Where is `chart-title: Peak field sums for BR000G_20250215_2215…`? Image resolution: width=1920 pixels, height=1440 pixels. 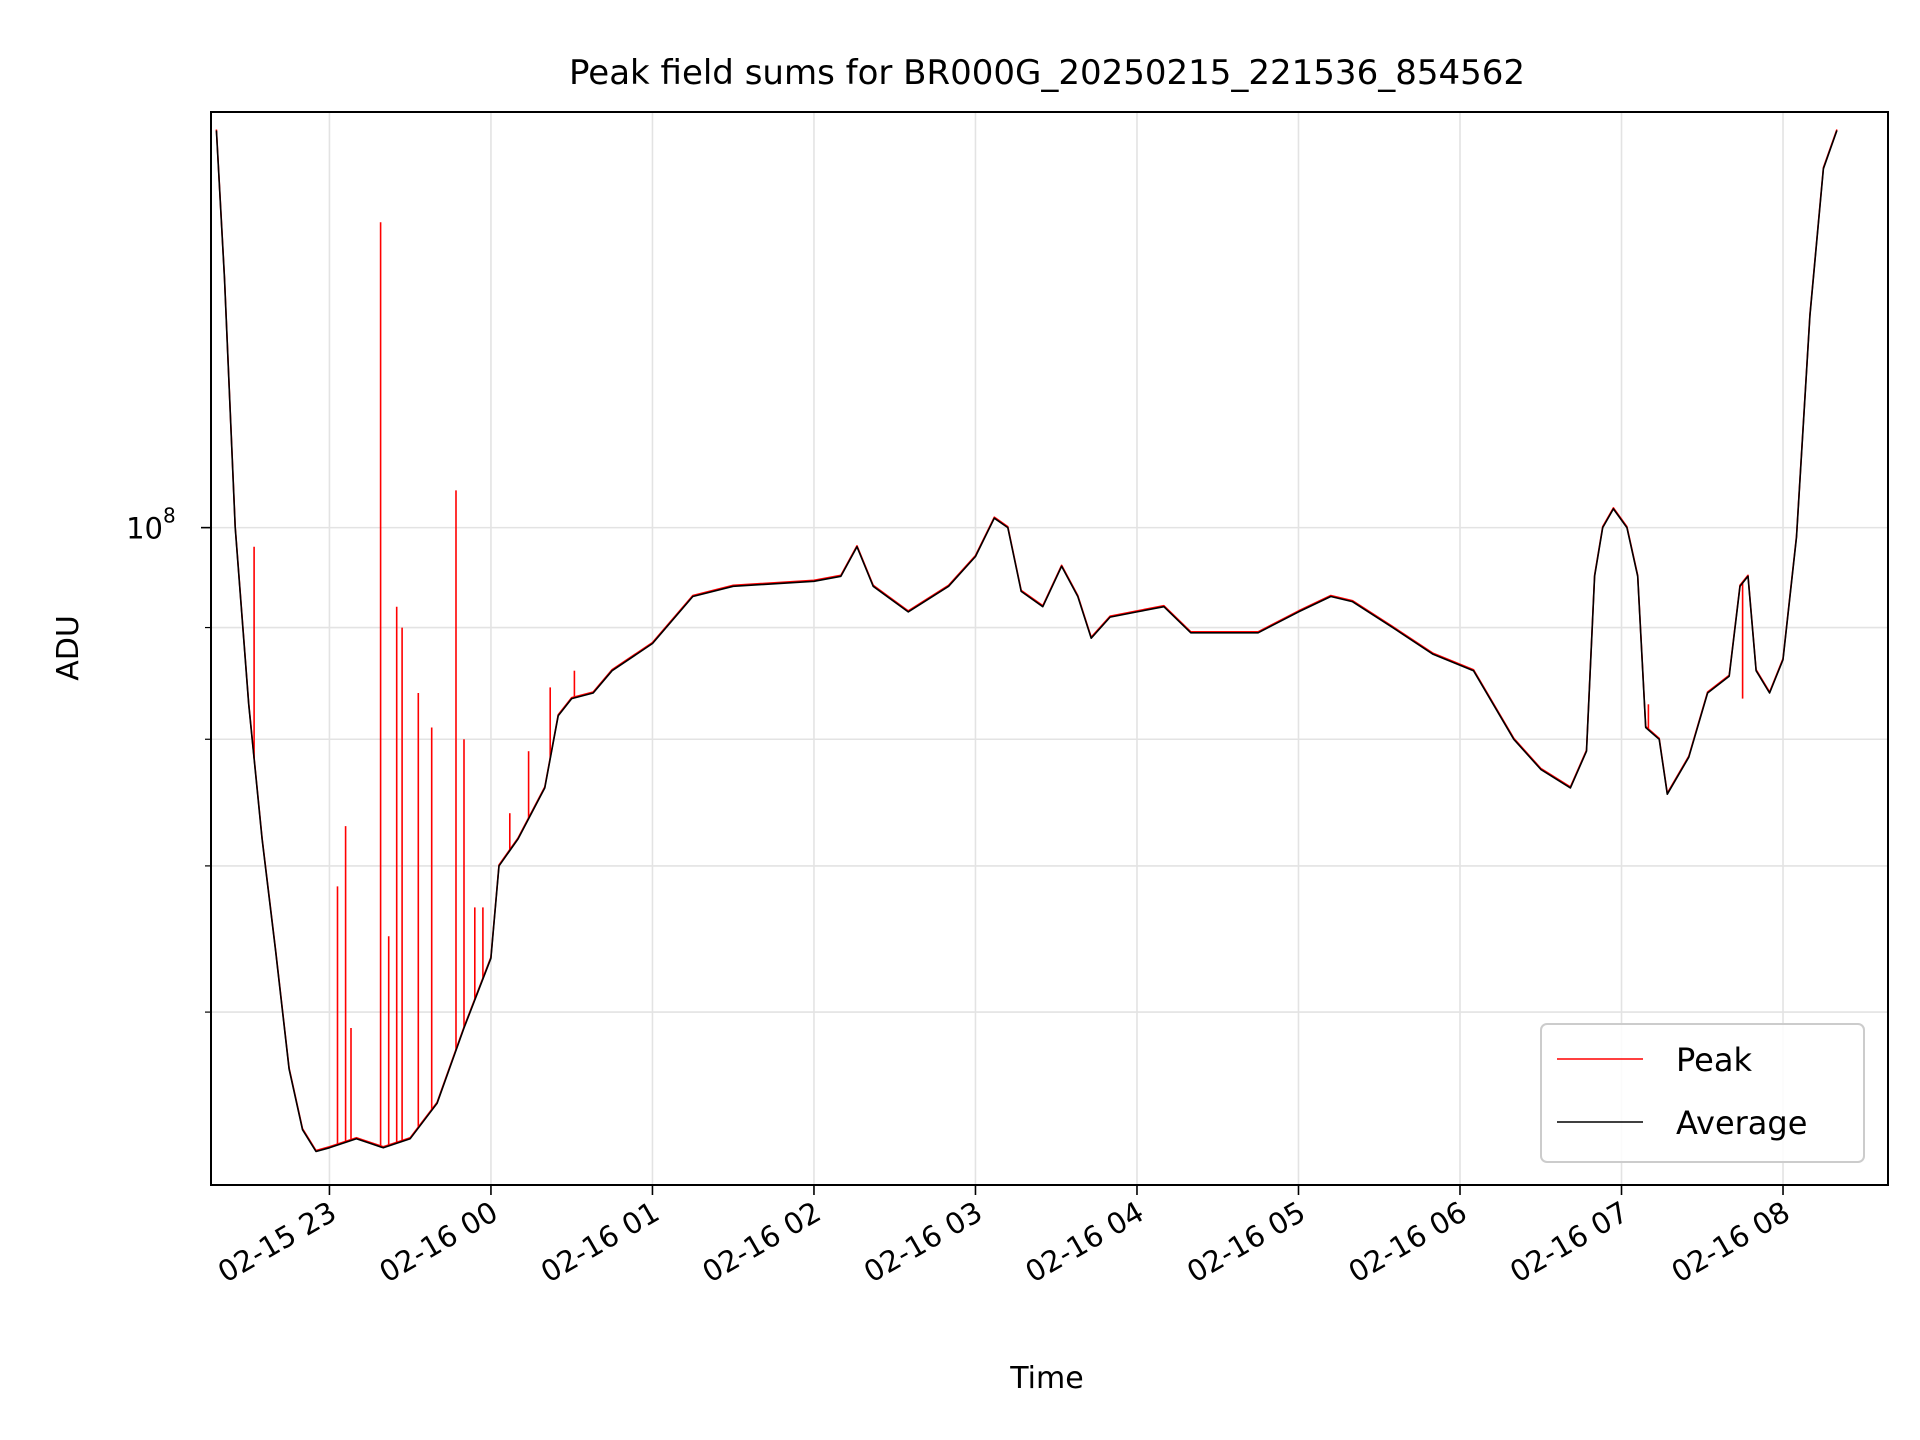 chart-title: Peak field sums for BR000G_20250215_2215… is located at coordinates (1047, 73).